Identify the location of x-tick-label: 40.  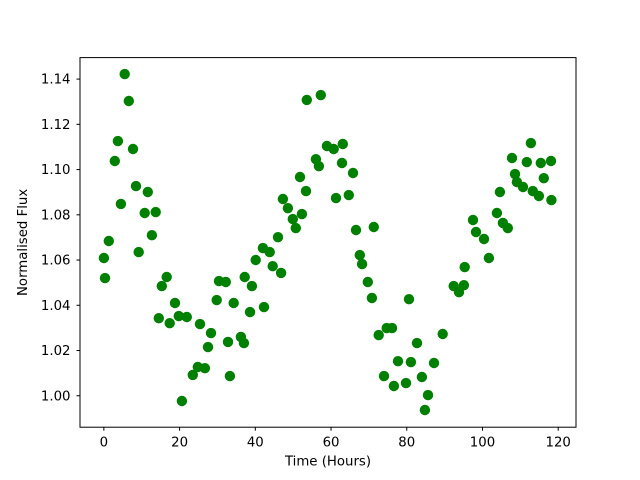
(255, 443).